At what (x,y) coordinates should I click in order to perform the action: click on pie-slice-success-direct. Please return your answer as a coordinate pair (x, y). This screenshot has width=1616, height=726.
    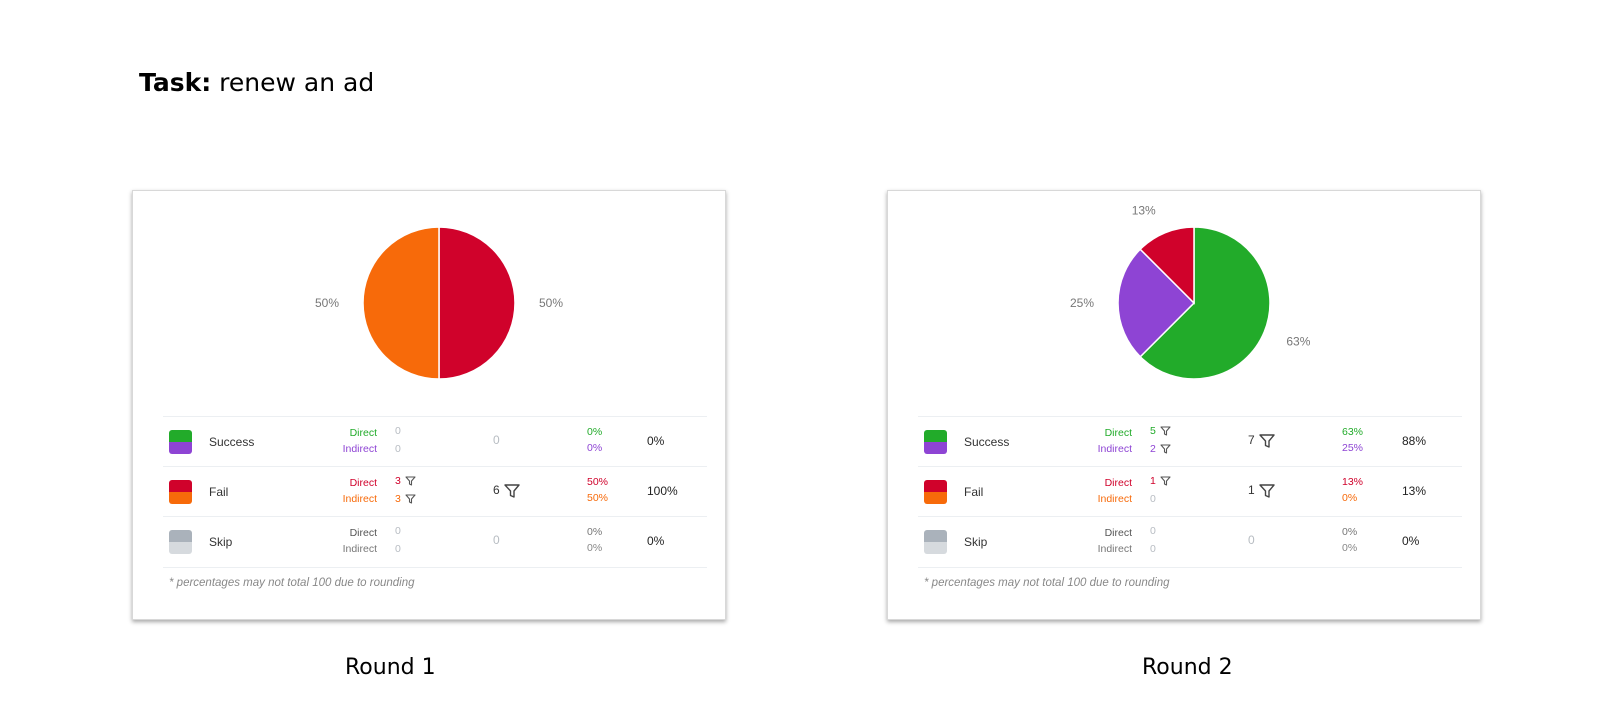
    Looking at the image, I should click on (1205, 303).